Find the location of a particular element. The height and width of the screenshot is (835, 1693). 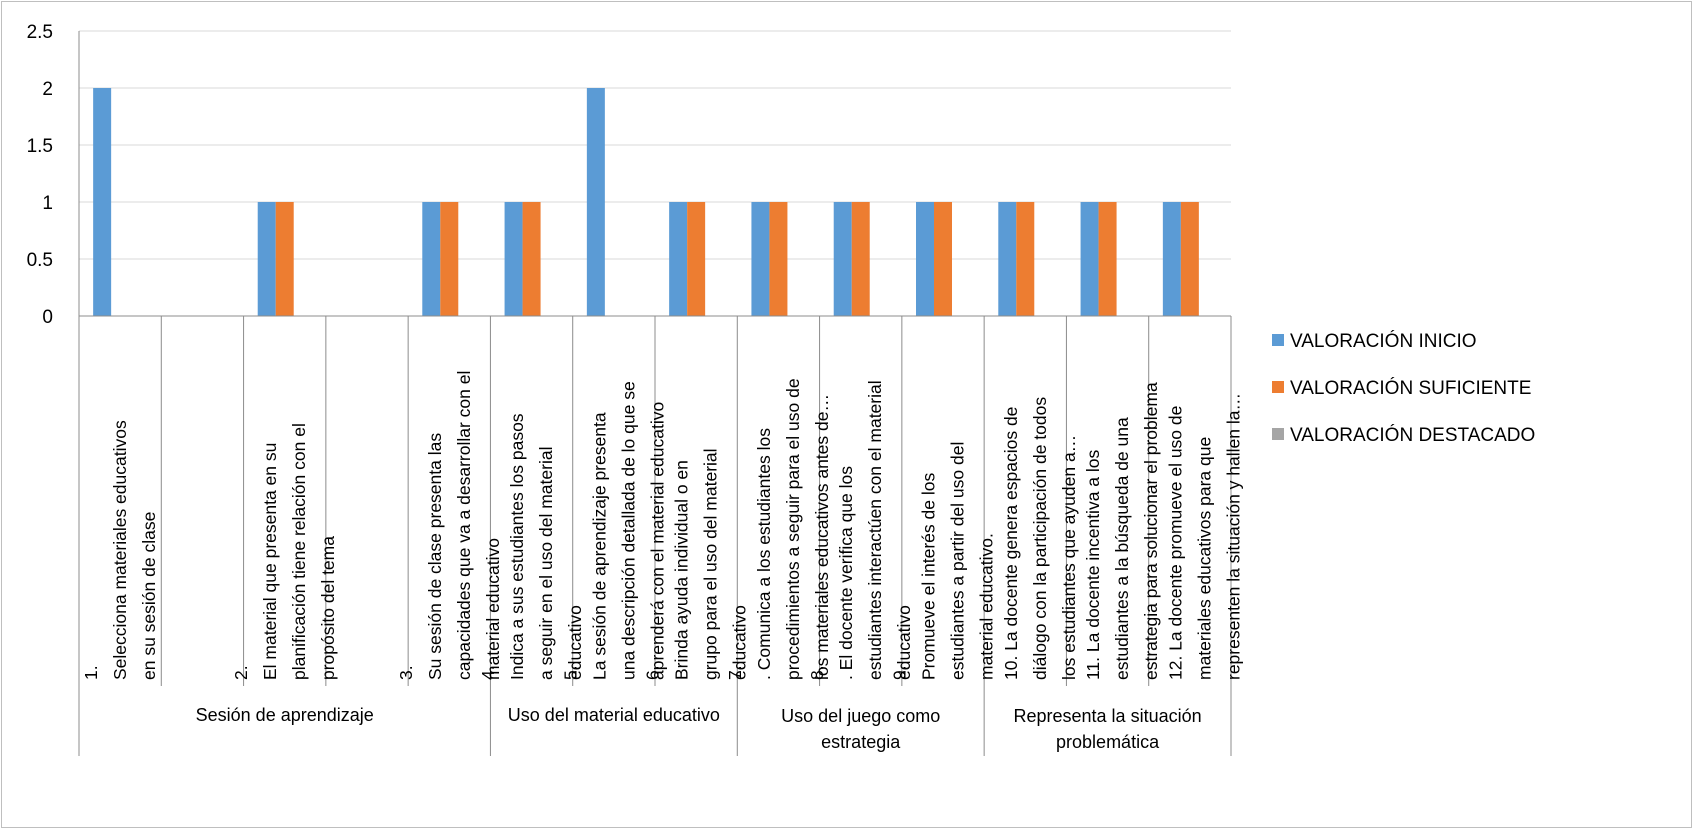

category-label: 2. is located at coordinates (241, 672).